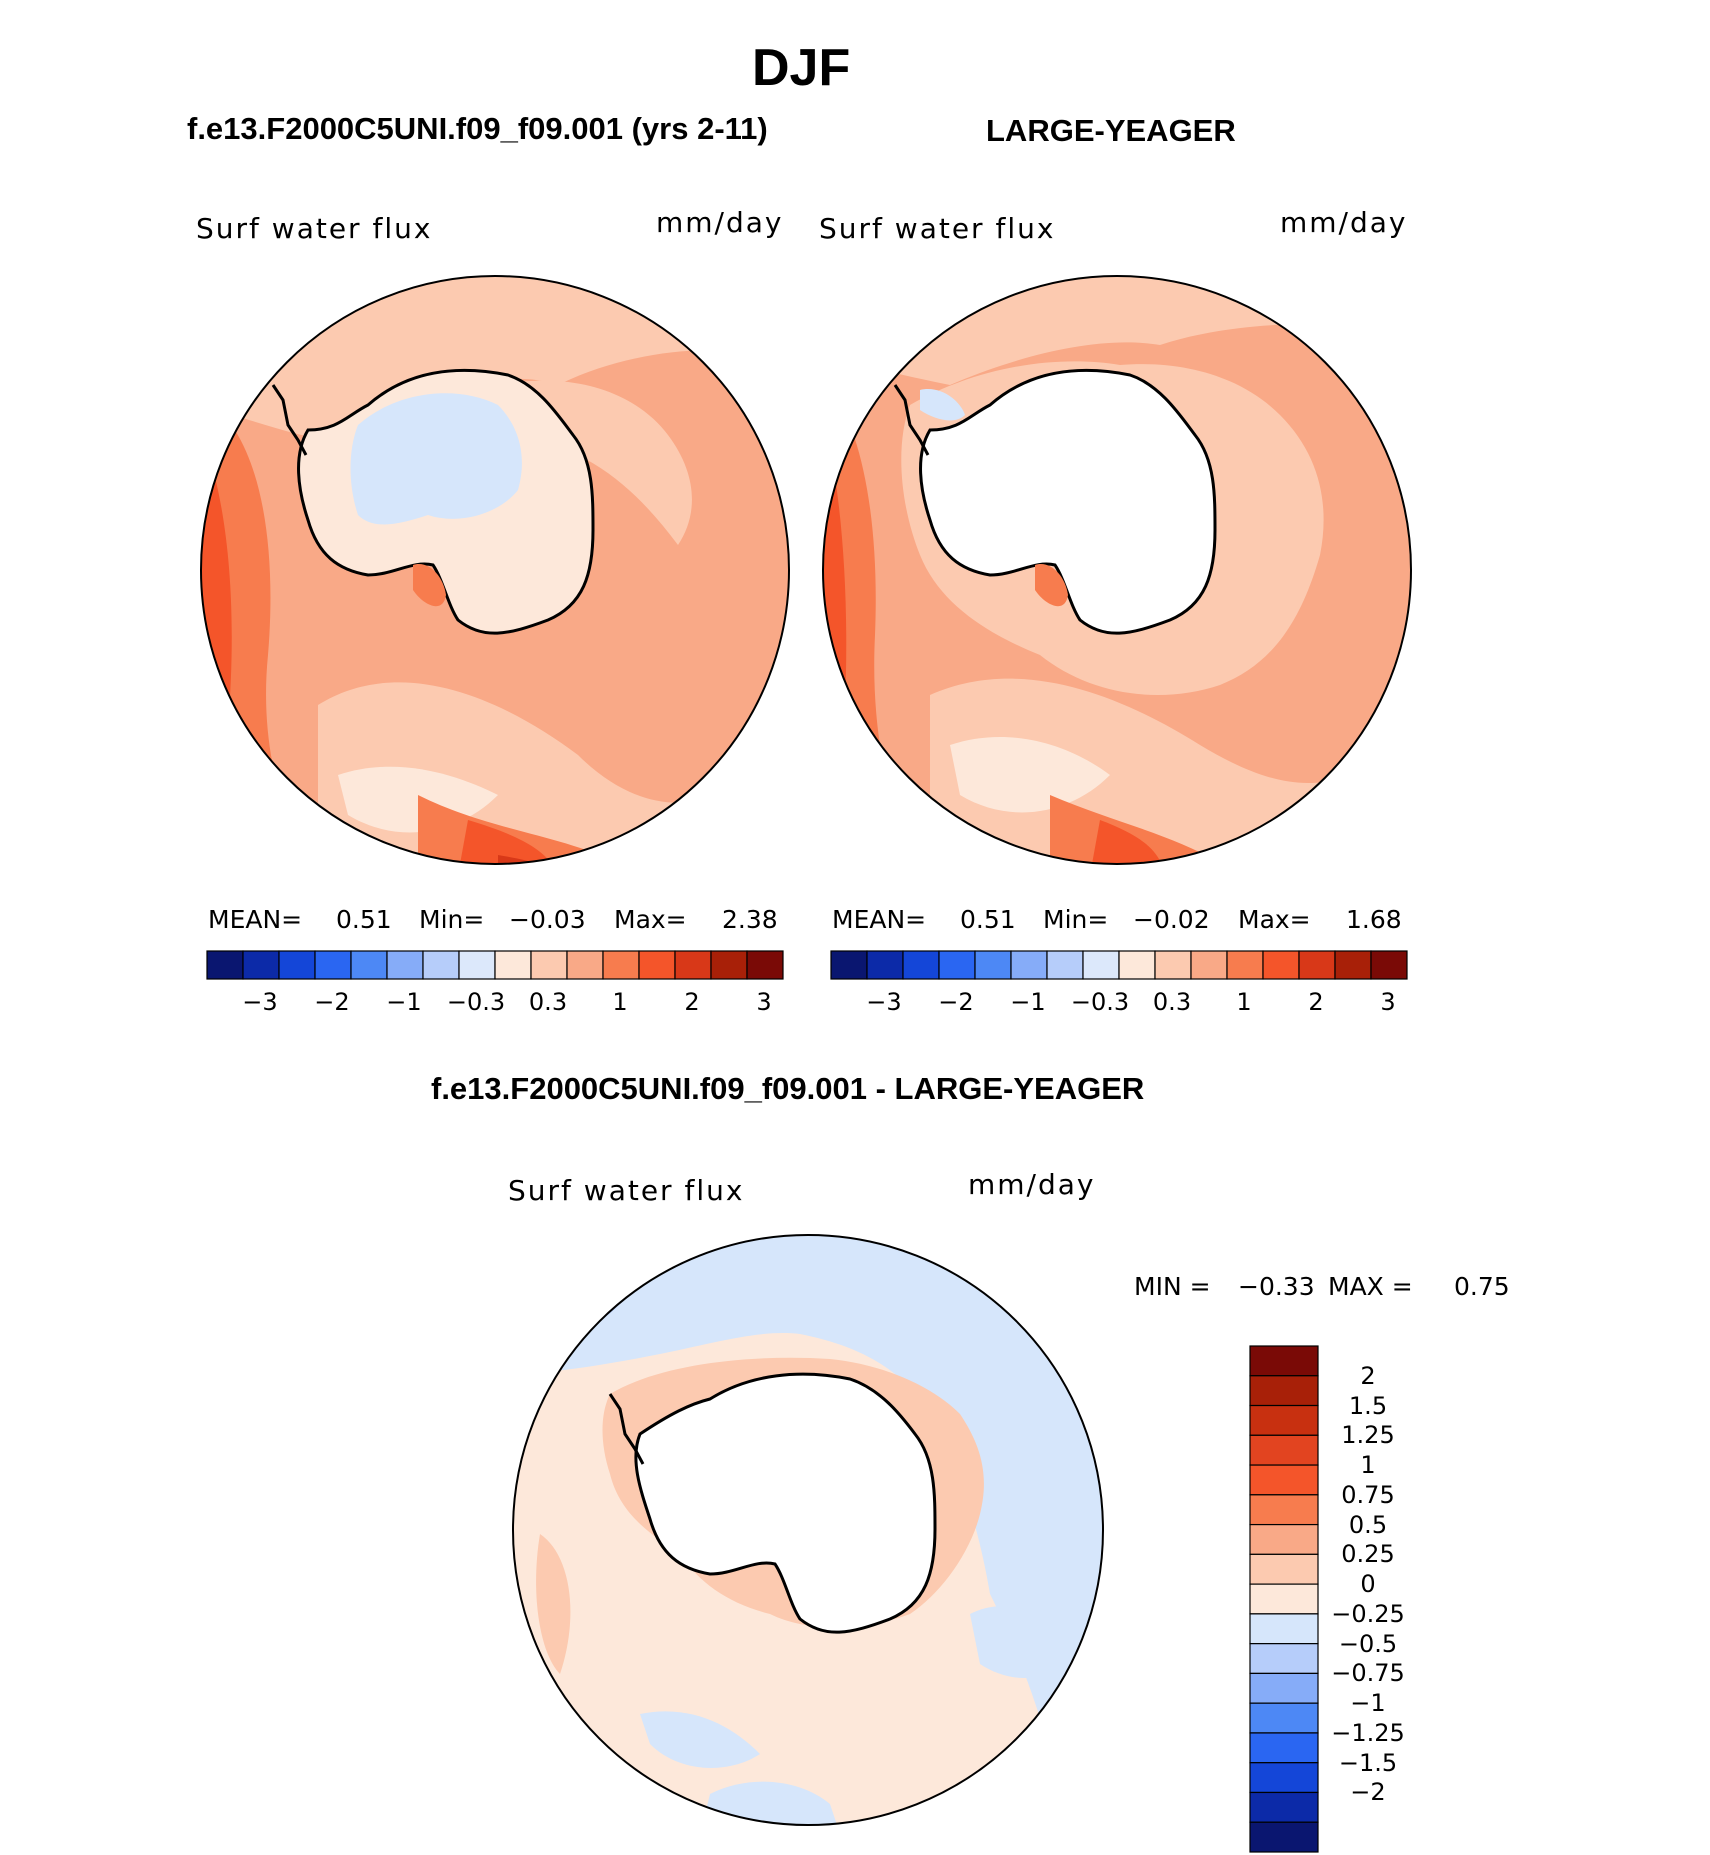 The image size is (1710, 1855). Describe the element at coordinates (1368, 1494) in the screenshot. I see `colorbar-tick-label: 0.75` at that location.